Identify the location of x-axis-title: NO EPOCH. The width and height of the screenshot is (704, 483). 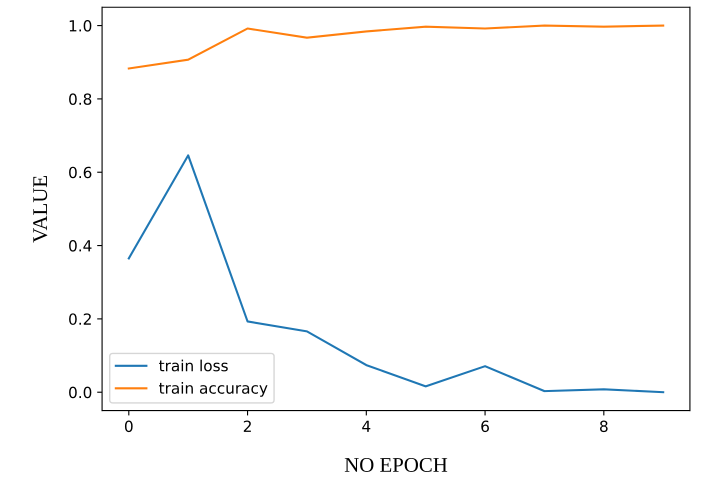
(396, 465).